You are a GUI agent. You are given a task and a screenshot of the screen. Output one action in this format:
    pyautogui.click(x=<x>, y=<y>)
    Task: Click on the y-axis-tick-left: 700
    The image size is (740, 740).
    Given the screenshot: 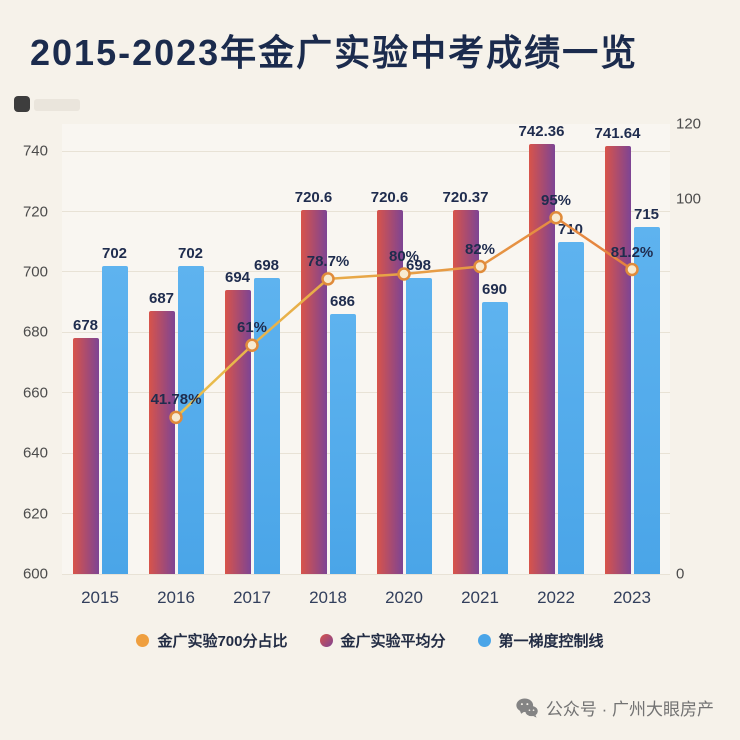 What is the action you would take?
    pyautogui.click(x=35, y=272)
    